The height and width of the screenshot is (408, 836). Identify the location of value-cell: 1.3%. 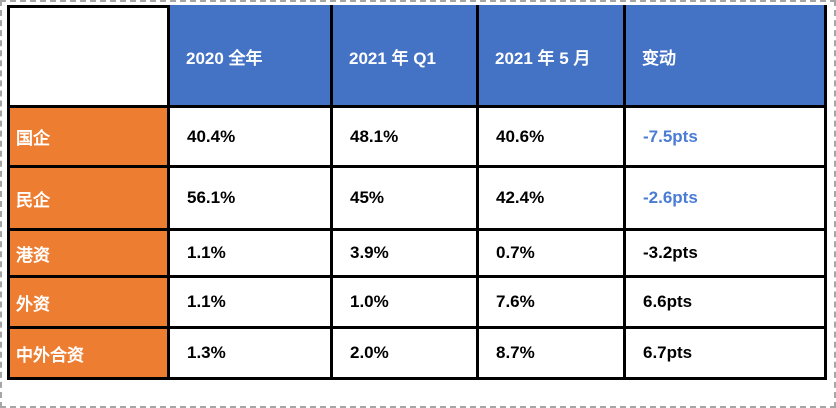
(250, 353).